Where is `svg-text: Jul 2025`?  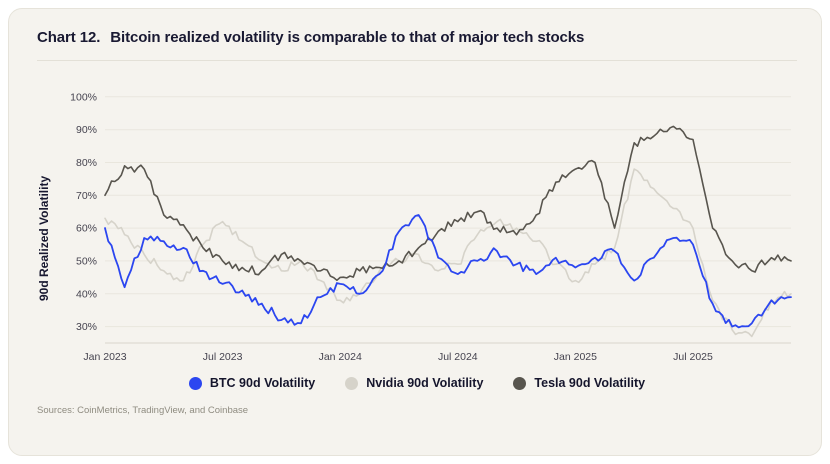 svg-text: Jul 2025 is located at coordinates (693, 357).